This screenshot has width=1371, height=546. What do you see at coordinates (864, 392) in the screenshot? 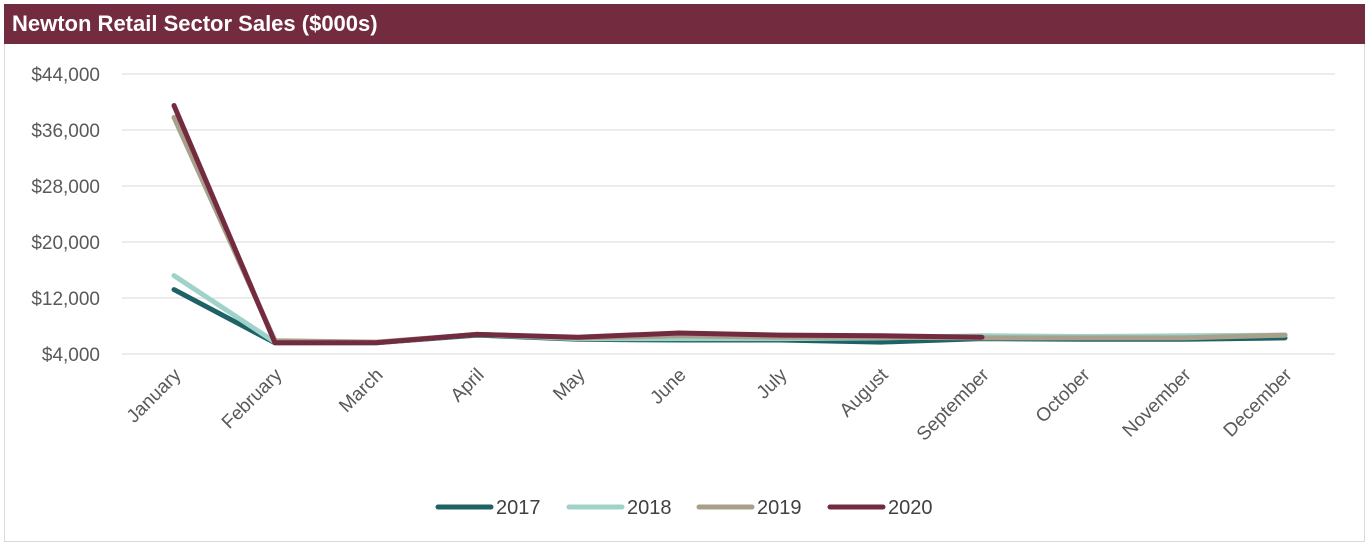
I see `x-tick-label: August` at bounding box center [864, 392].